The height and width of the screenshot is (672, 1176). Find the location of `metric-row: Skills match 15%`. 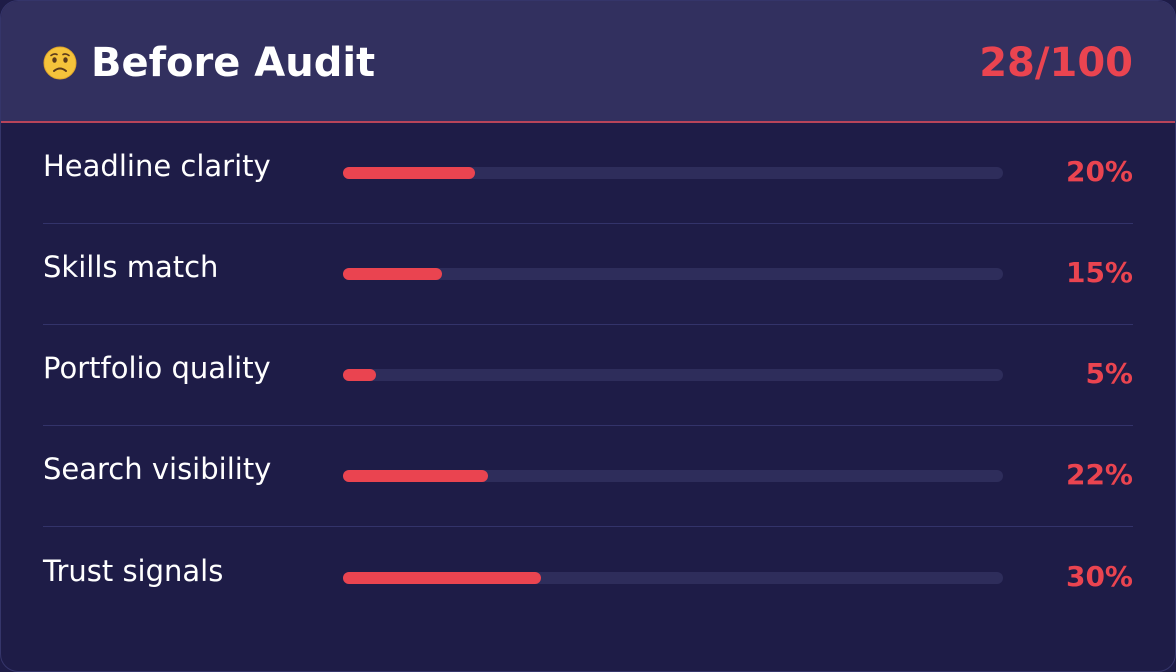

metric-row: Skills match 15% is located at coordinates (588, 274).